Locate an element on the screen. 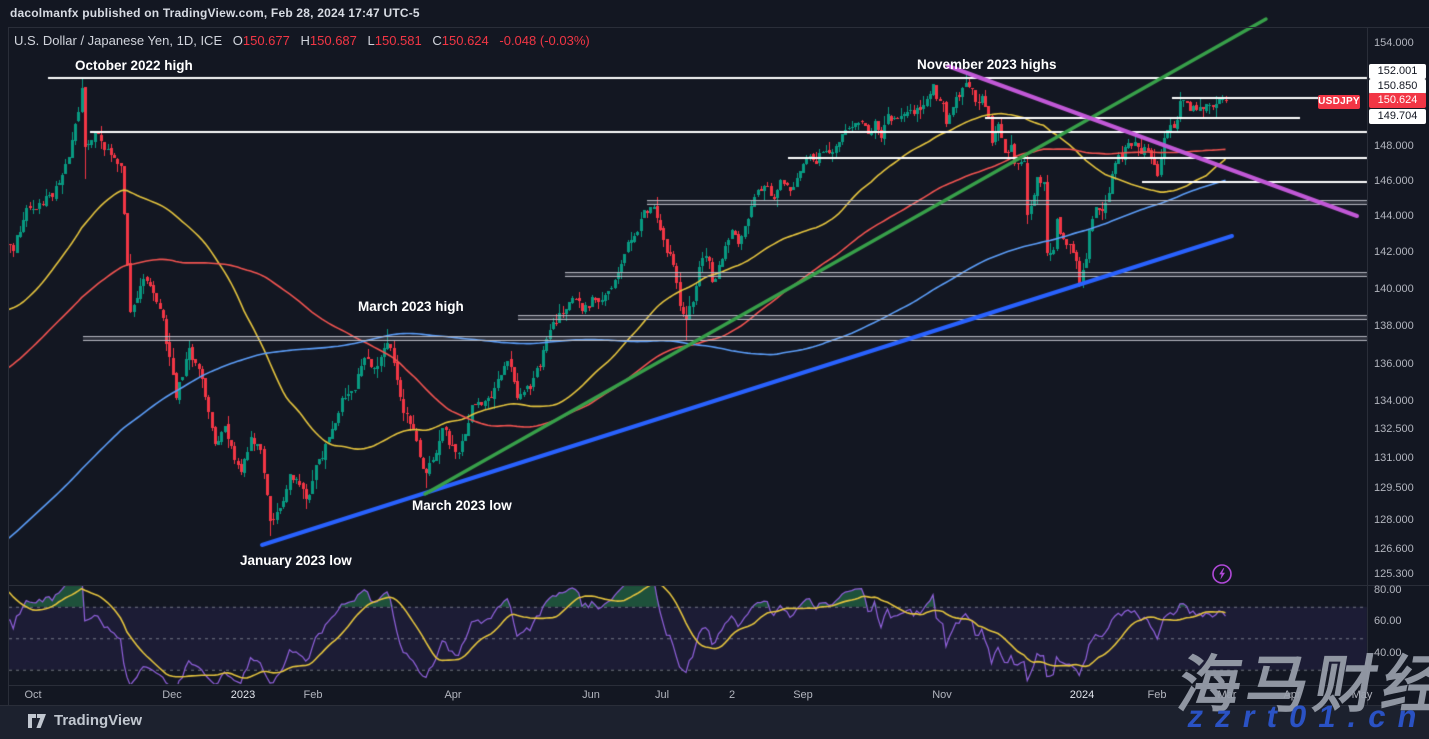 The width and height of the screenshot is (1429, 739). ohlc-close-key: C is located at coordinates (437, 40).